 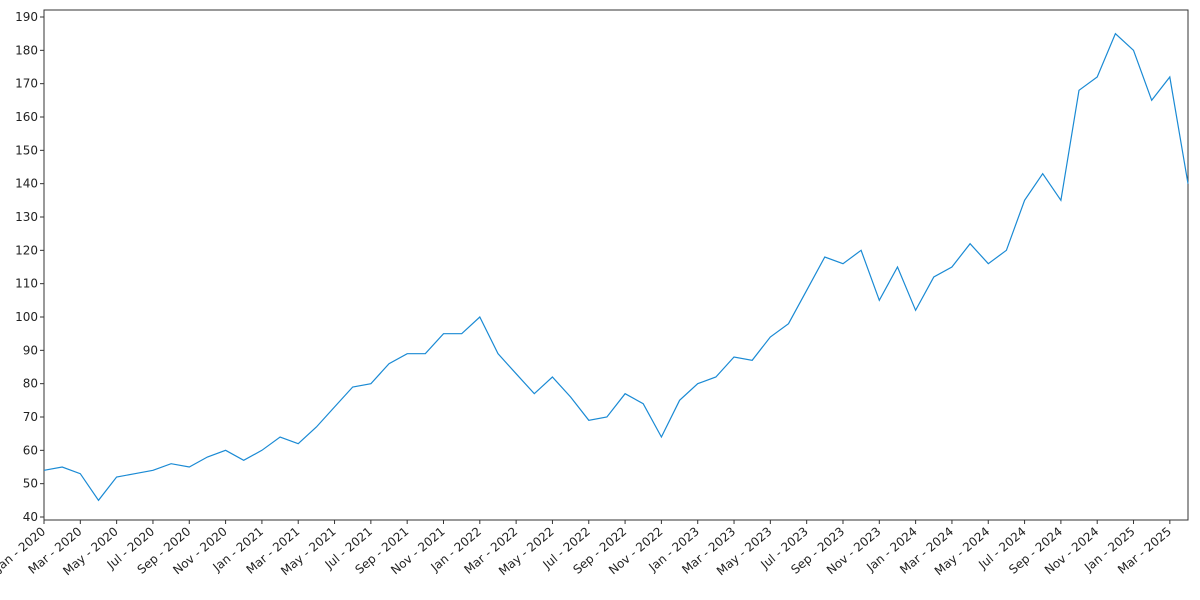 I want to click on y-tick-label: 70, so click(x=30, y=417).